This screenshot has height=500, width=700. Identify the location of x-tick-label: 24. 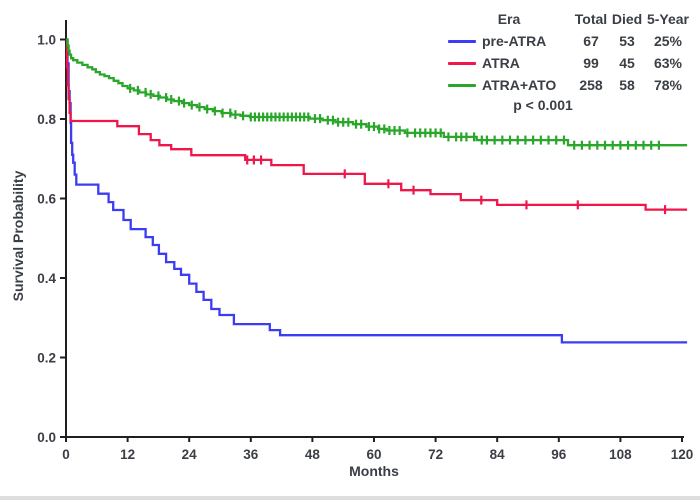
(190, 454).